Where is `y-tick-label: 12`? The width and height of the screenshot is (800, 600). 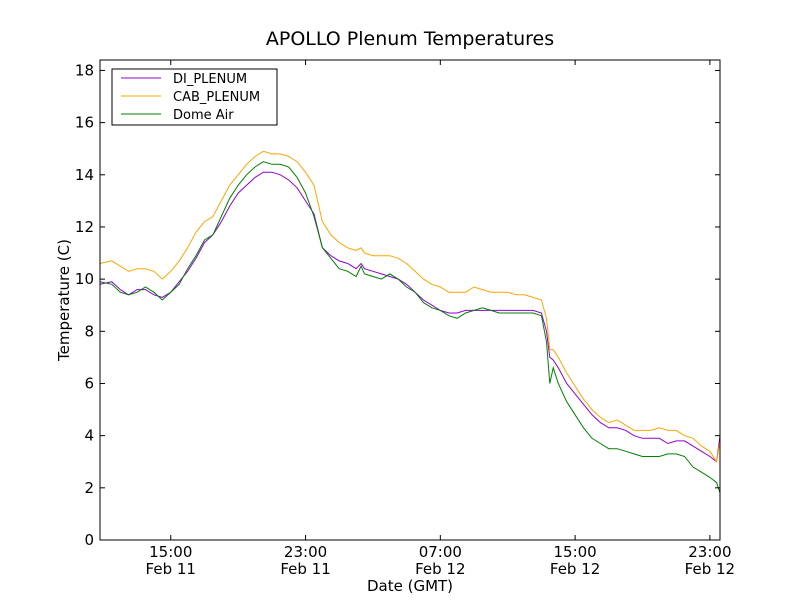 y-tick-label: 12 is located at coordinates (84, 227).